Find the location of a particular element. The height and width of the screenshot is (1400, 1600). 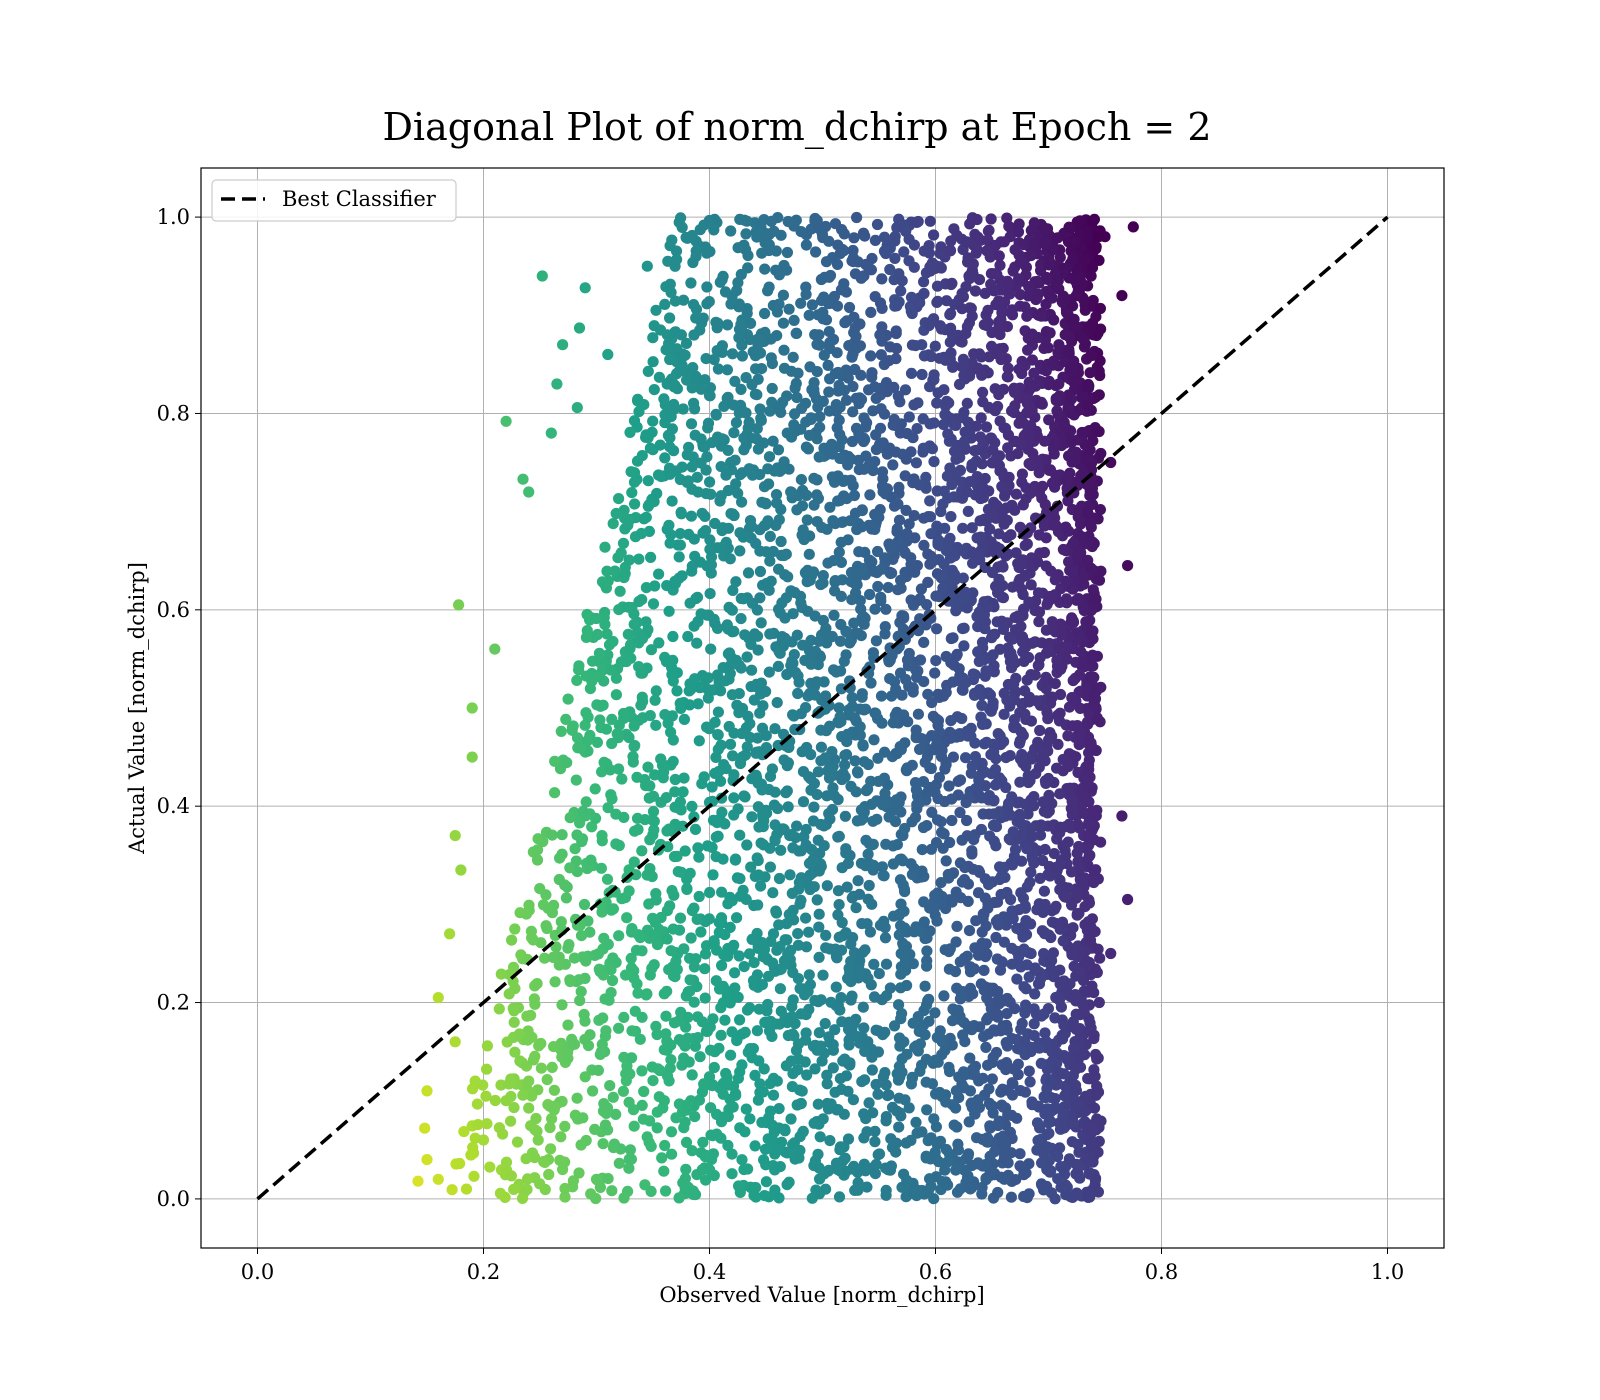

x-tick-label: 0.8 is located at coordinates (1161, 1272).